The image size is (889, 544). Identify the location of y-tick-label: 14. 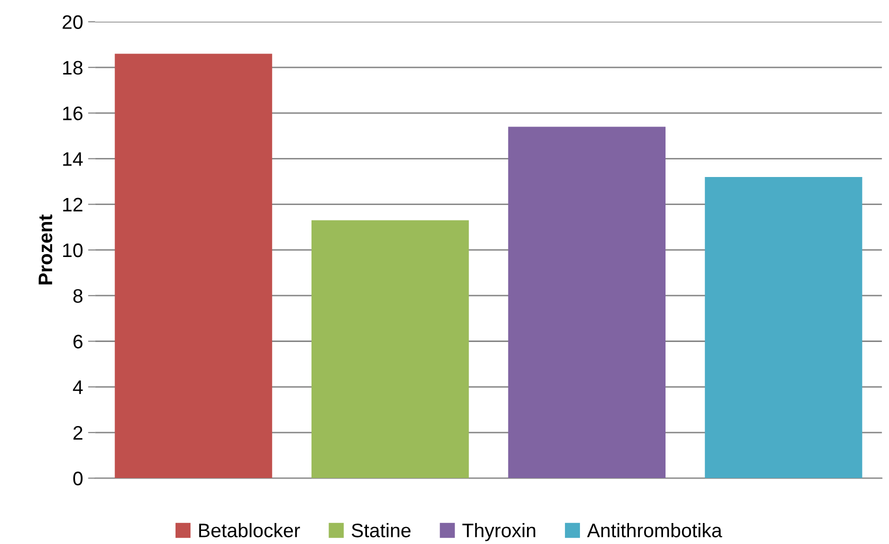
(73, 159).